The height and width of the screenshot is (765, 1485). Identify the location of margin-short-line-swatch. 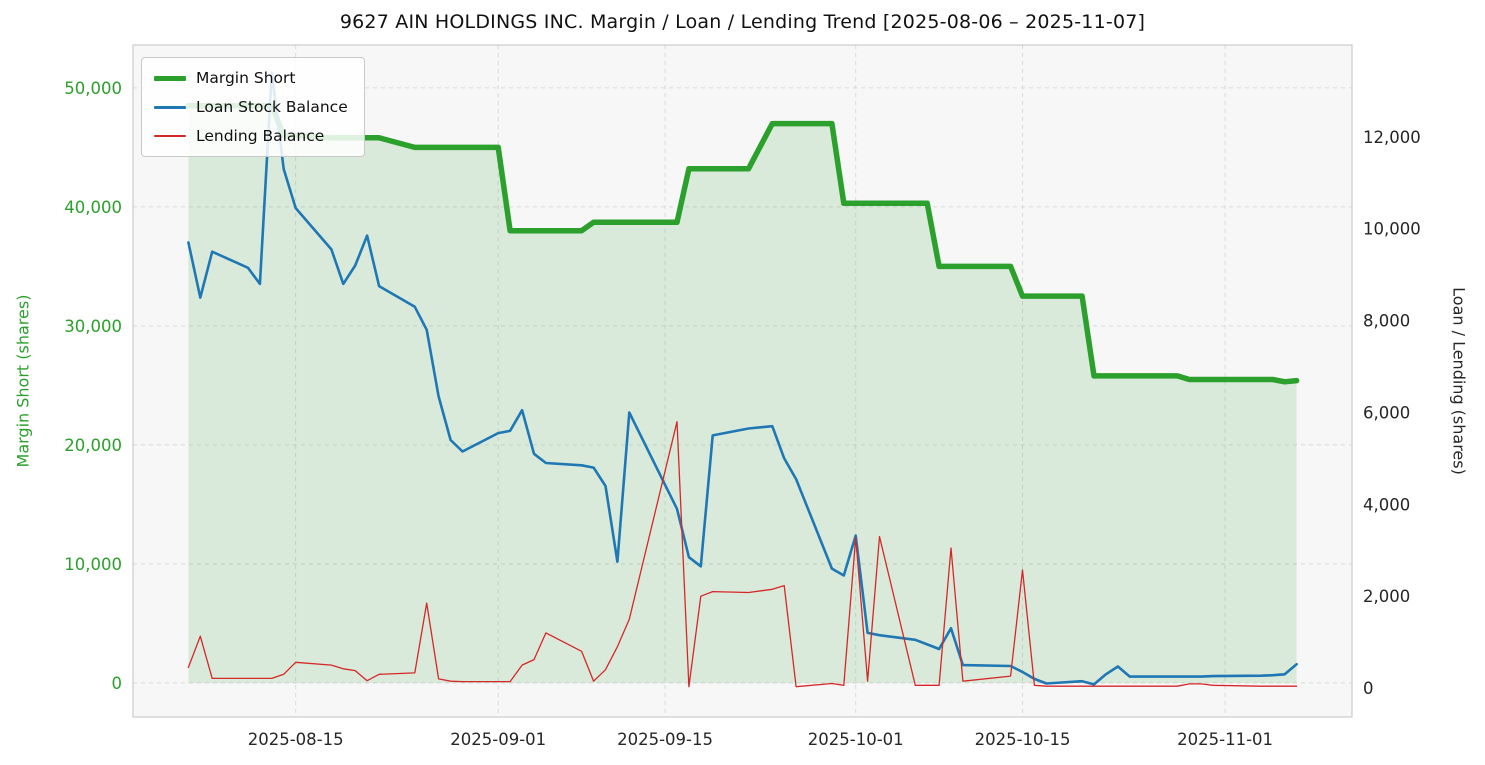
(170, 78).